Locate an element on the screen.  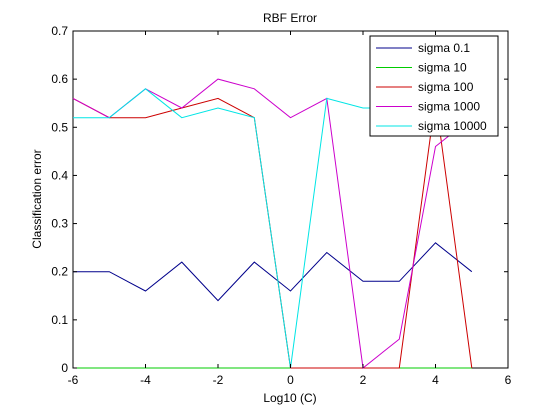
x-tick-label: -6 is located at coordinates (73, 380).